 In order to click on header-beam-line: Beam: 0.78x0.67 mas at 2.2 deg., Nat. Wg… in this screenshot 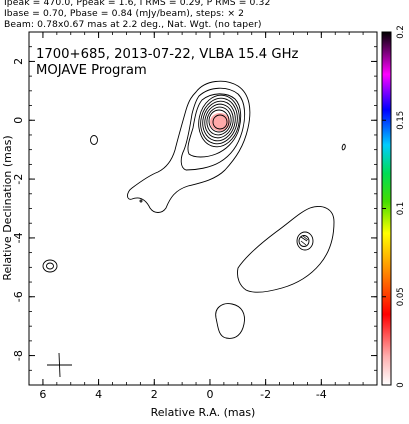, I will do `click(133, 24)`.